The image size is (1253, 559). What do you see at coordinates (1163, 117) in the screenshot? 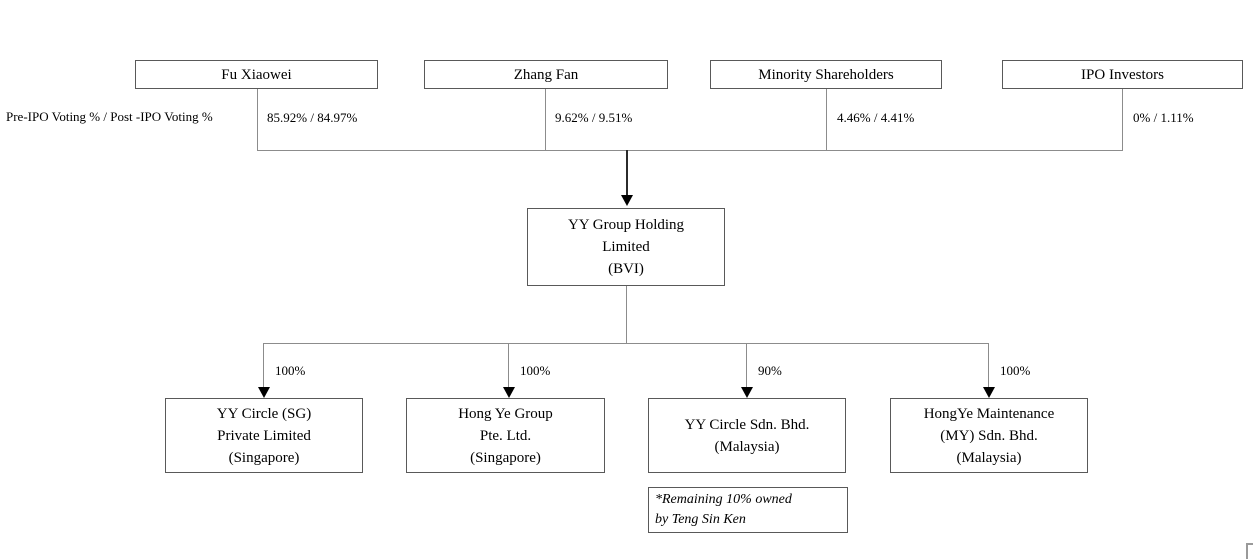
I see `voting-pct-ipo: 0% / 1.11%` at bounding box center [1163, 117].